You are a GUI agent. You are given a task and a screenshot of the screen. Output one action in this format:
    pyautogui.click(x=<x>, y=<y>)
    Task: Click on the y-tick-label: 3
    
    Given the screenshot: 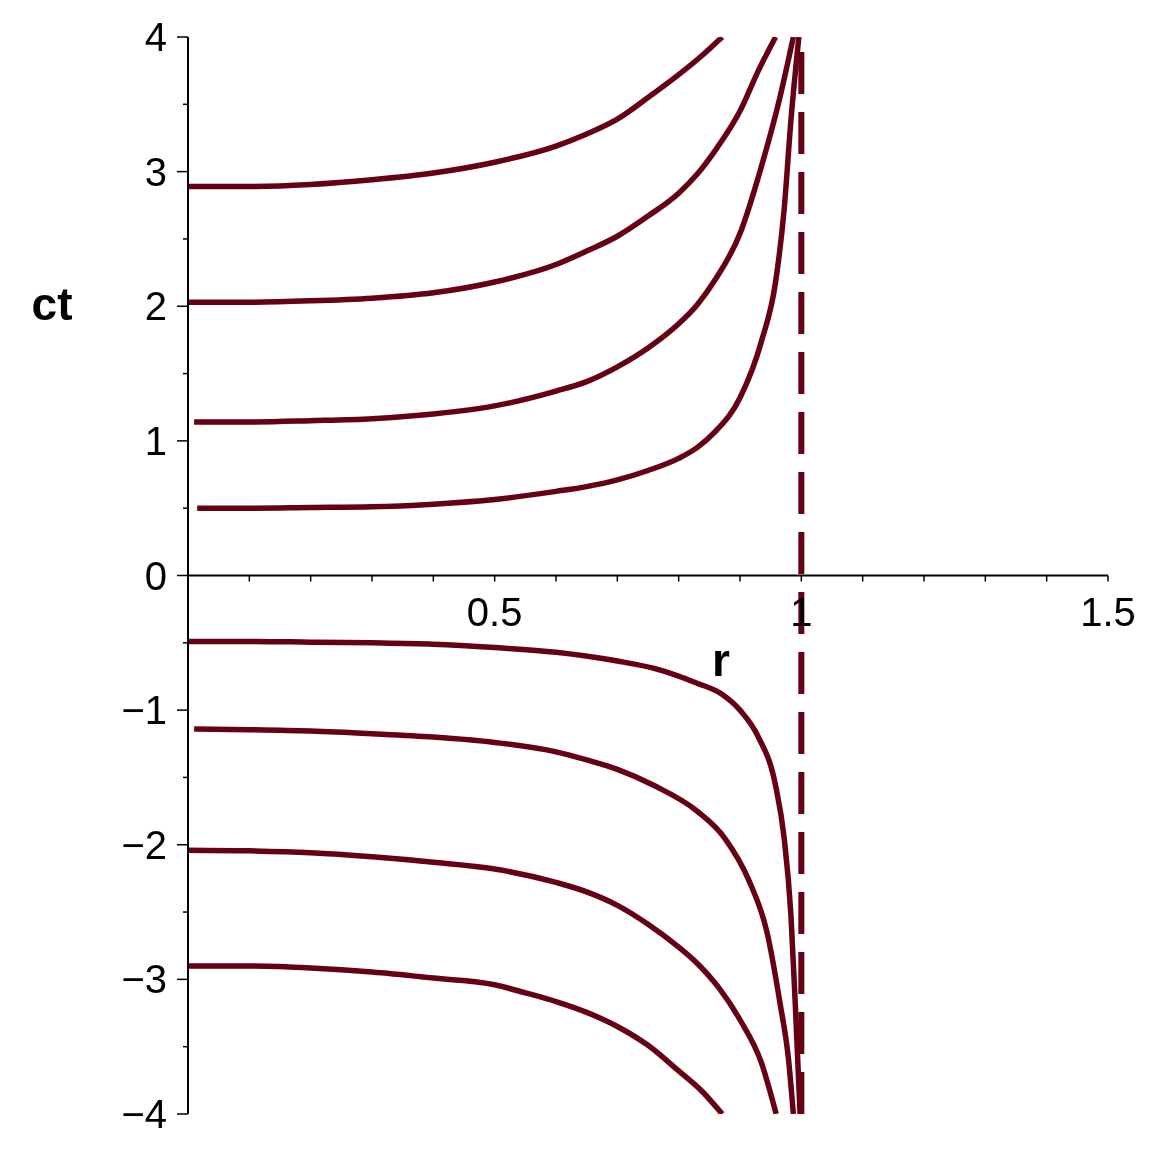 What is the action you would take?
    pyautogui.click(x=155, y=171)
    